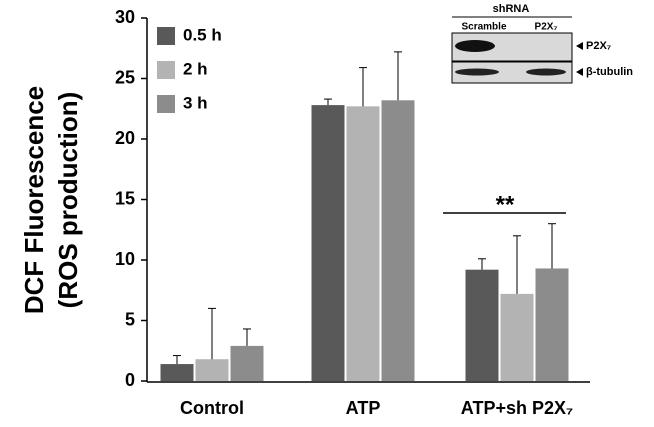  Describe the element at coordinates (483, 27) in the screenshot. I see `lane-label: Scramble` at that location.